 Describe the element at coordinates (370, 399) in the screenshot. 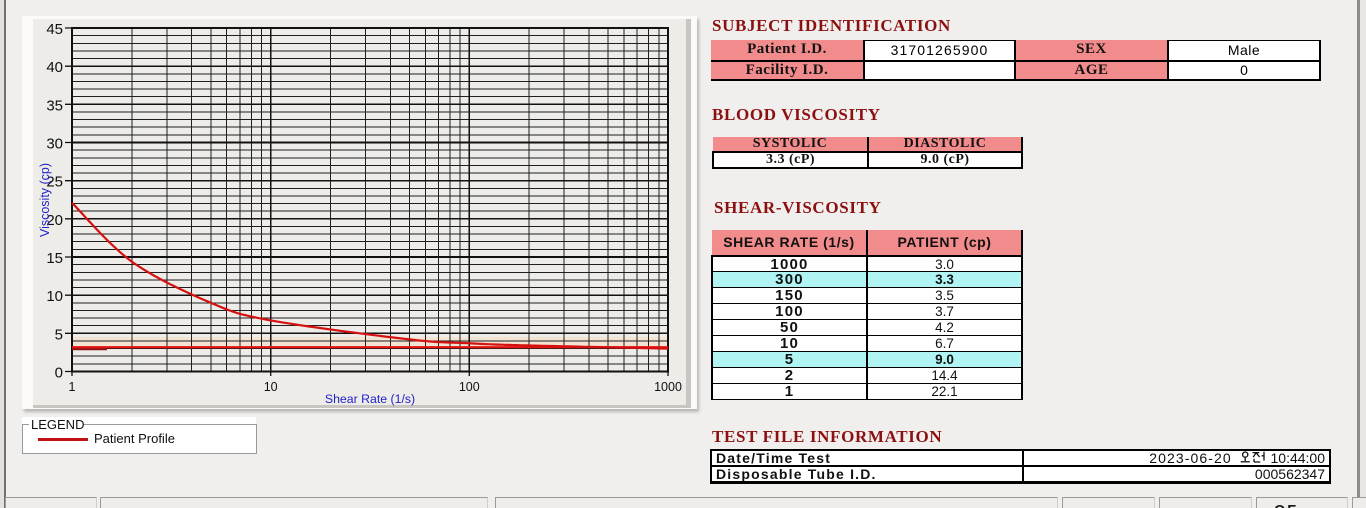

I see `svg-text: Shear Rate (1/s)` at that location.